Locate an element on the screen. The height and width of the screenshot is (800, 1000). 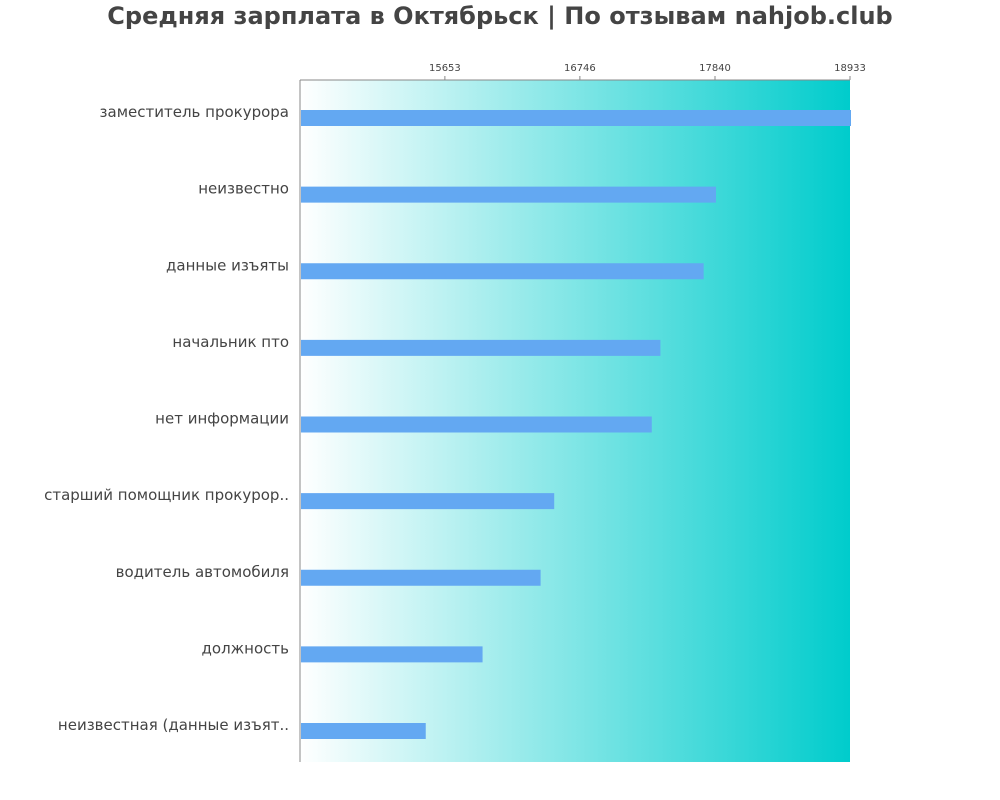
category-label: начальник пто is located at coordinates (230, 342).